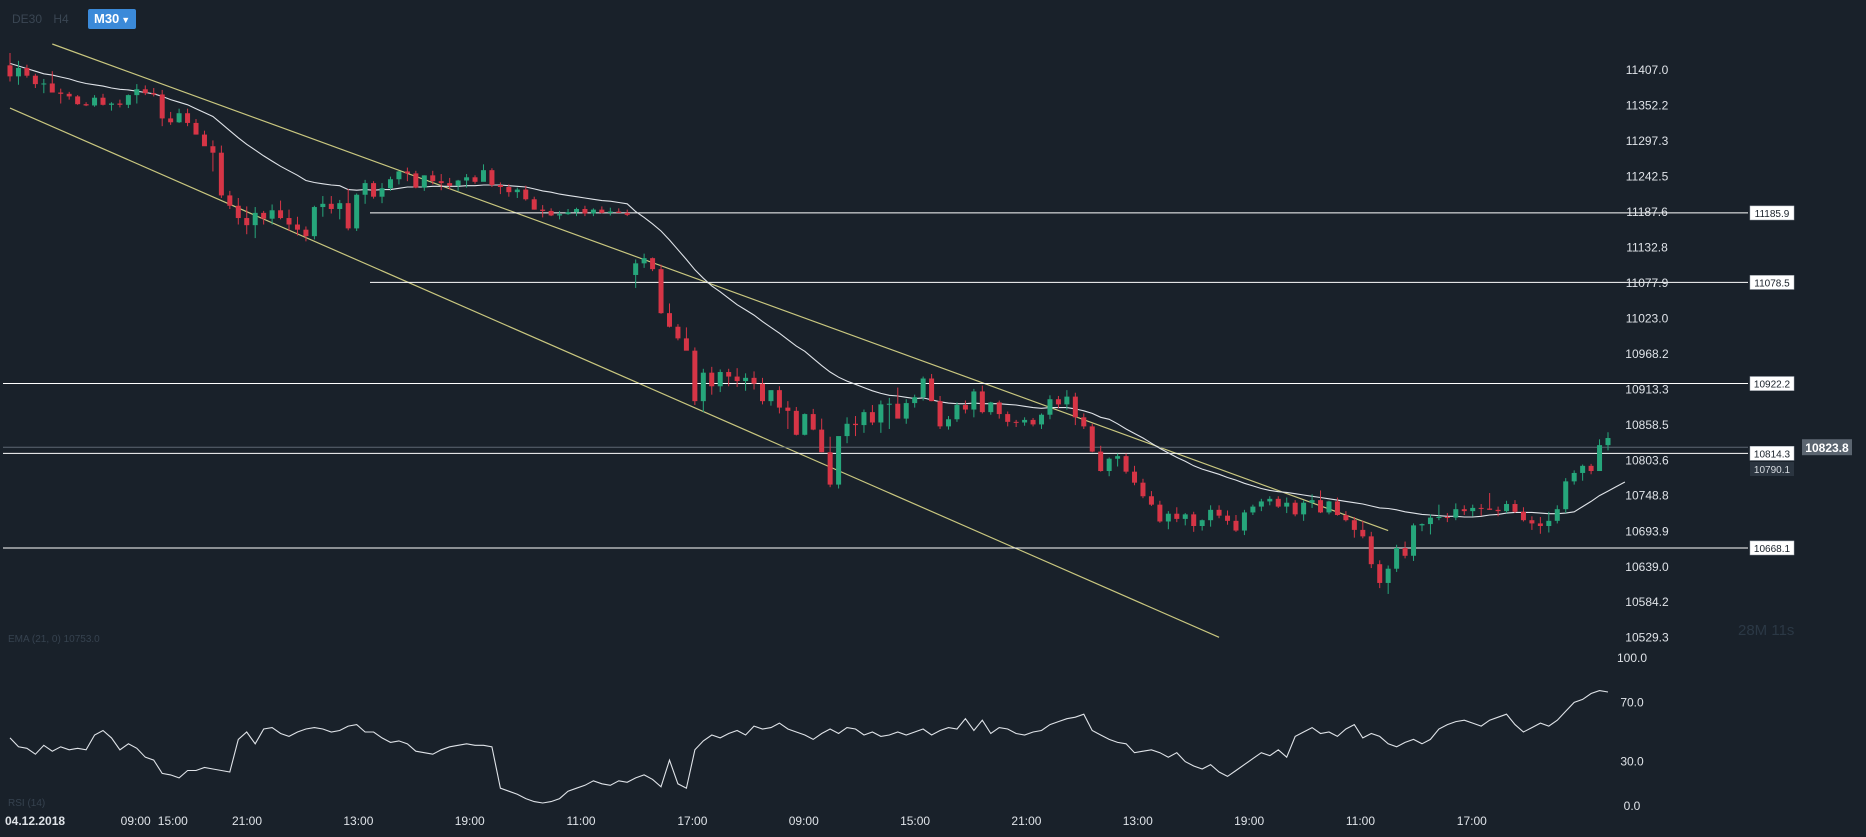  I want to click on level-tag-text: 10668.1, so click(1772, 549).